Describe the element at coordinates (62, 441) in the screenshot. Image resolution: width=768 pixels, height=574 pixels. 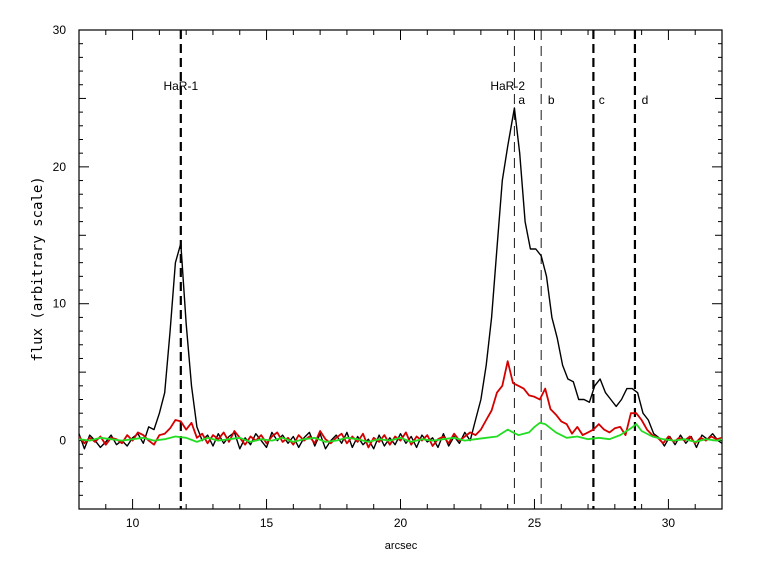
I see `y-tick-label: 0` at that location.